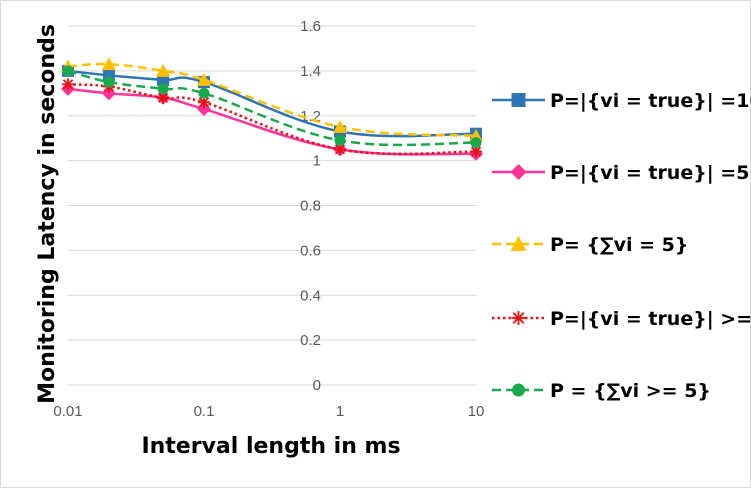  I want to click on legend-label: P = {∑vi >= 5}, so click(630, 391).